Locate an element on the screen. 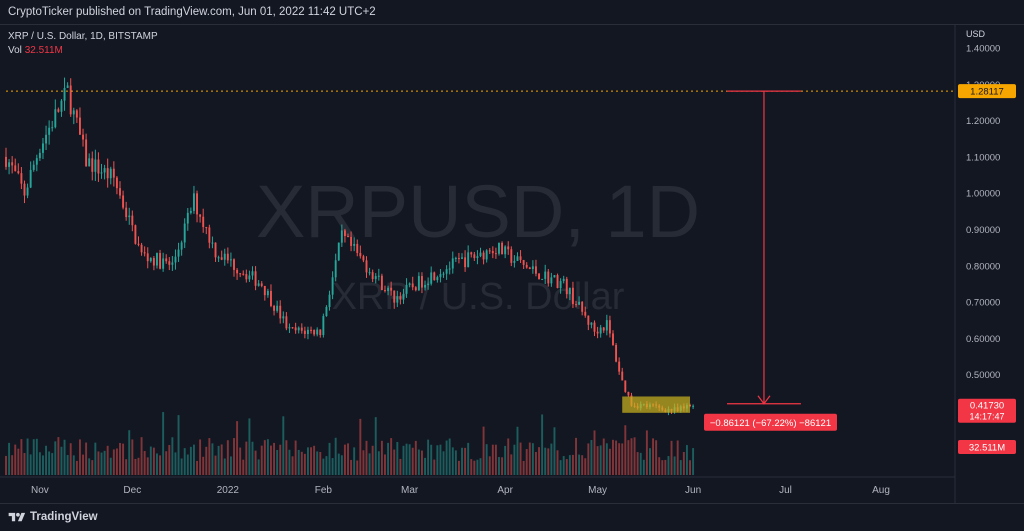  time-axis: Nov Dec 2022 Feb Mar Apr May Jun Jul Aug is located at coordinates (460, 490).